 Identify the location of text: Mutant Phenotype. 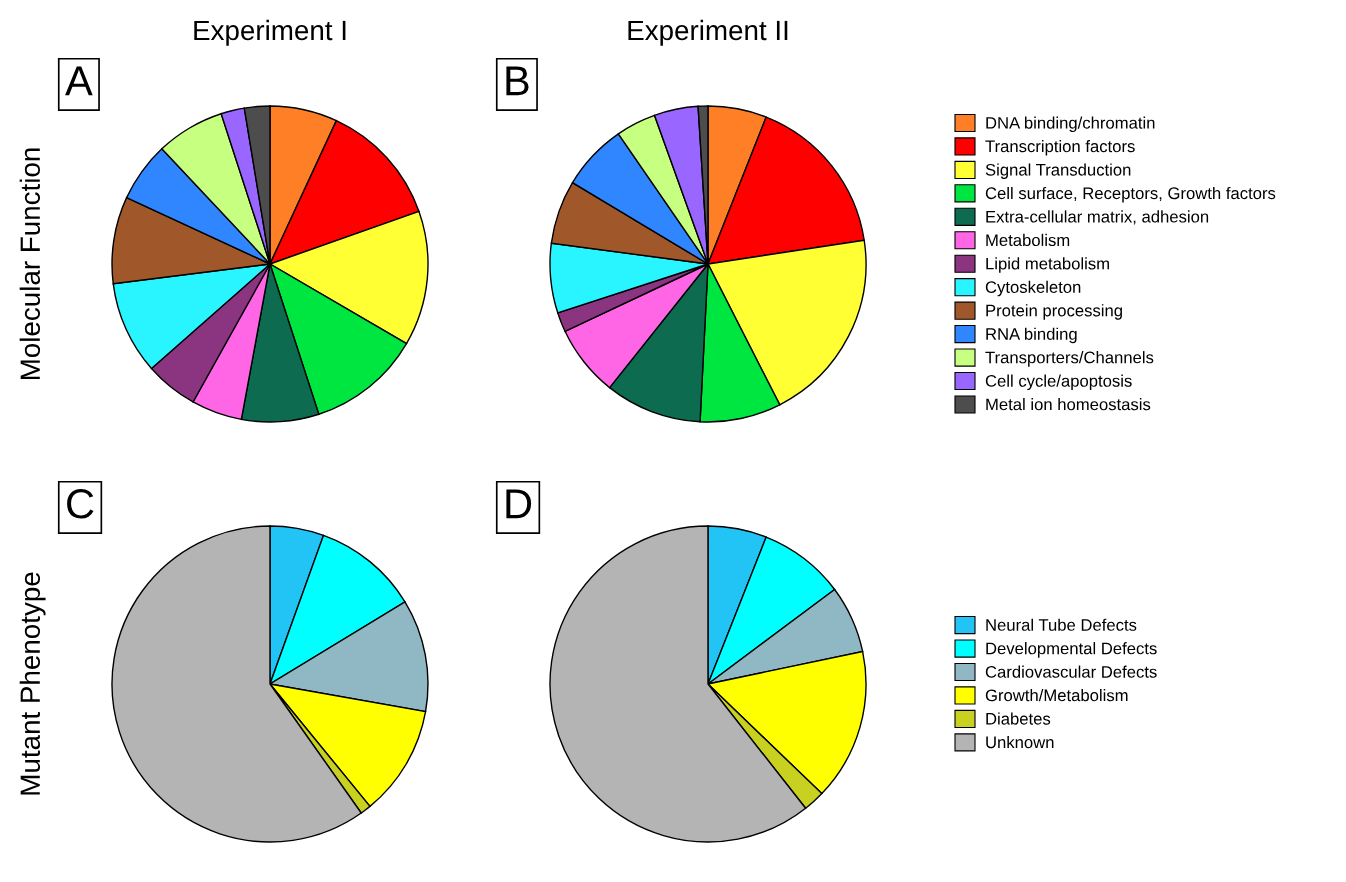
(32, 683).